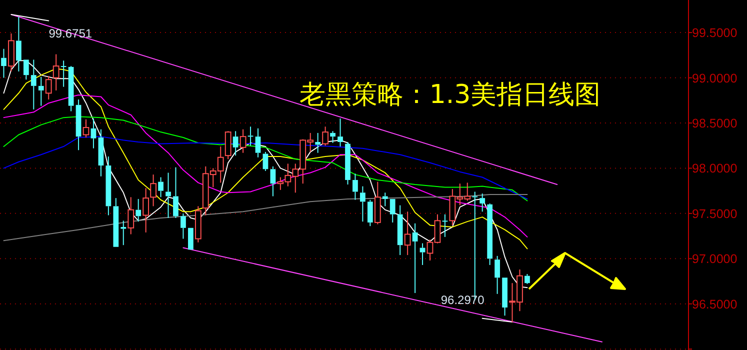 Image resolution: width=747 pixels, height=350 pixels. I want to click on text: 老黑策略：1.3美指日线图, so click(450, 95).